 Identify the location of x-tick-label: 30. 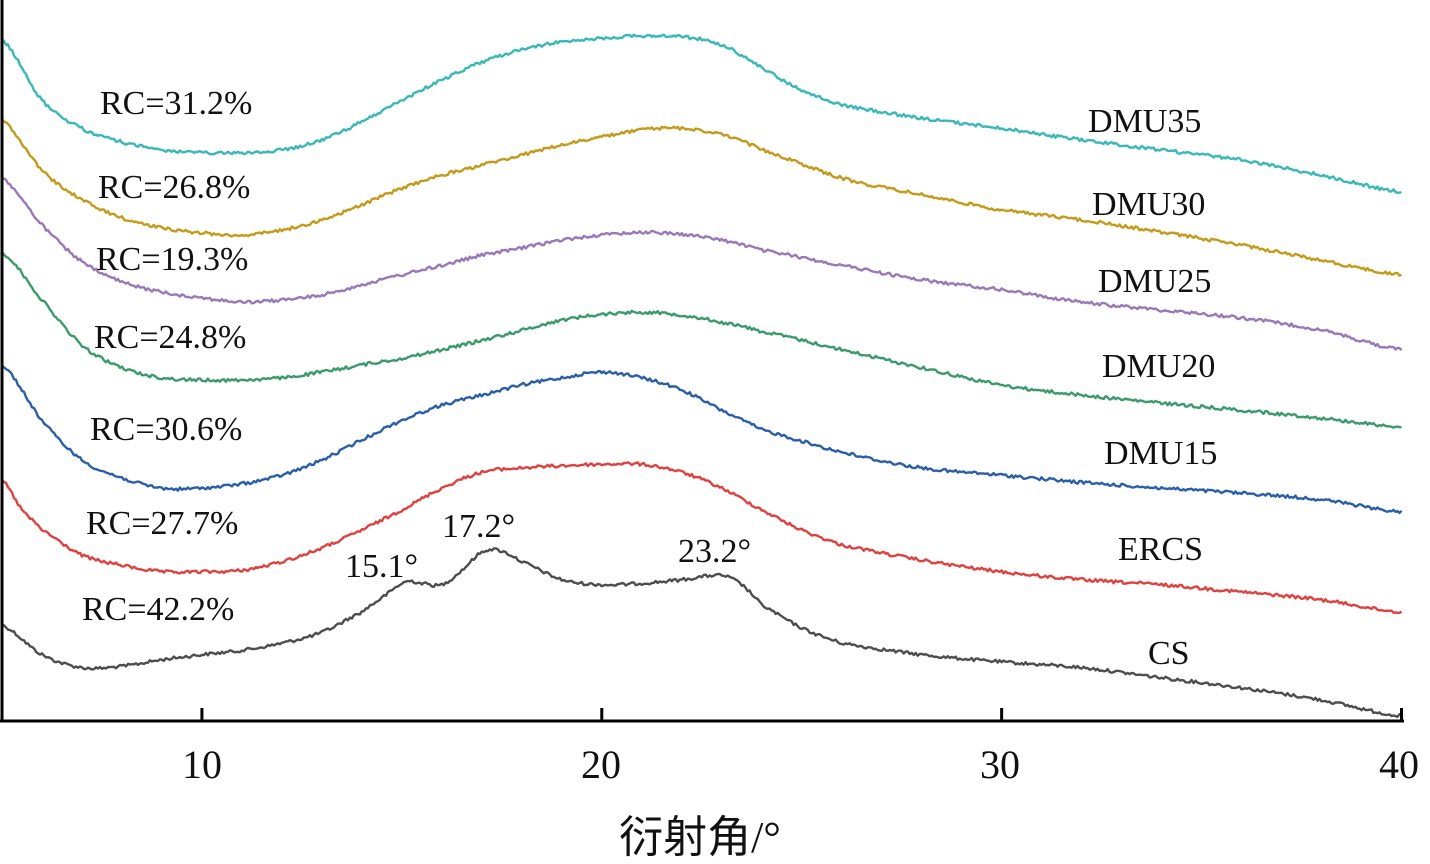
(1000, 764).